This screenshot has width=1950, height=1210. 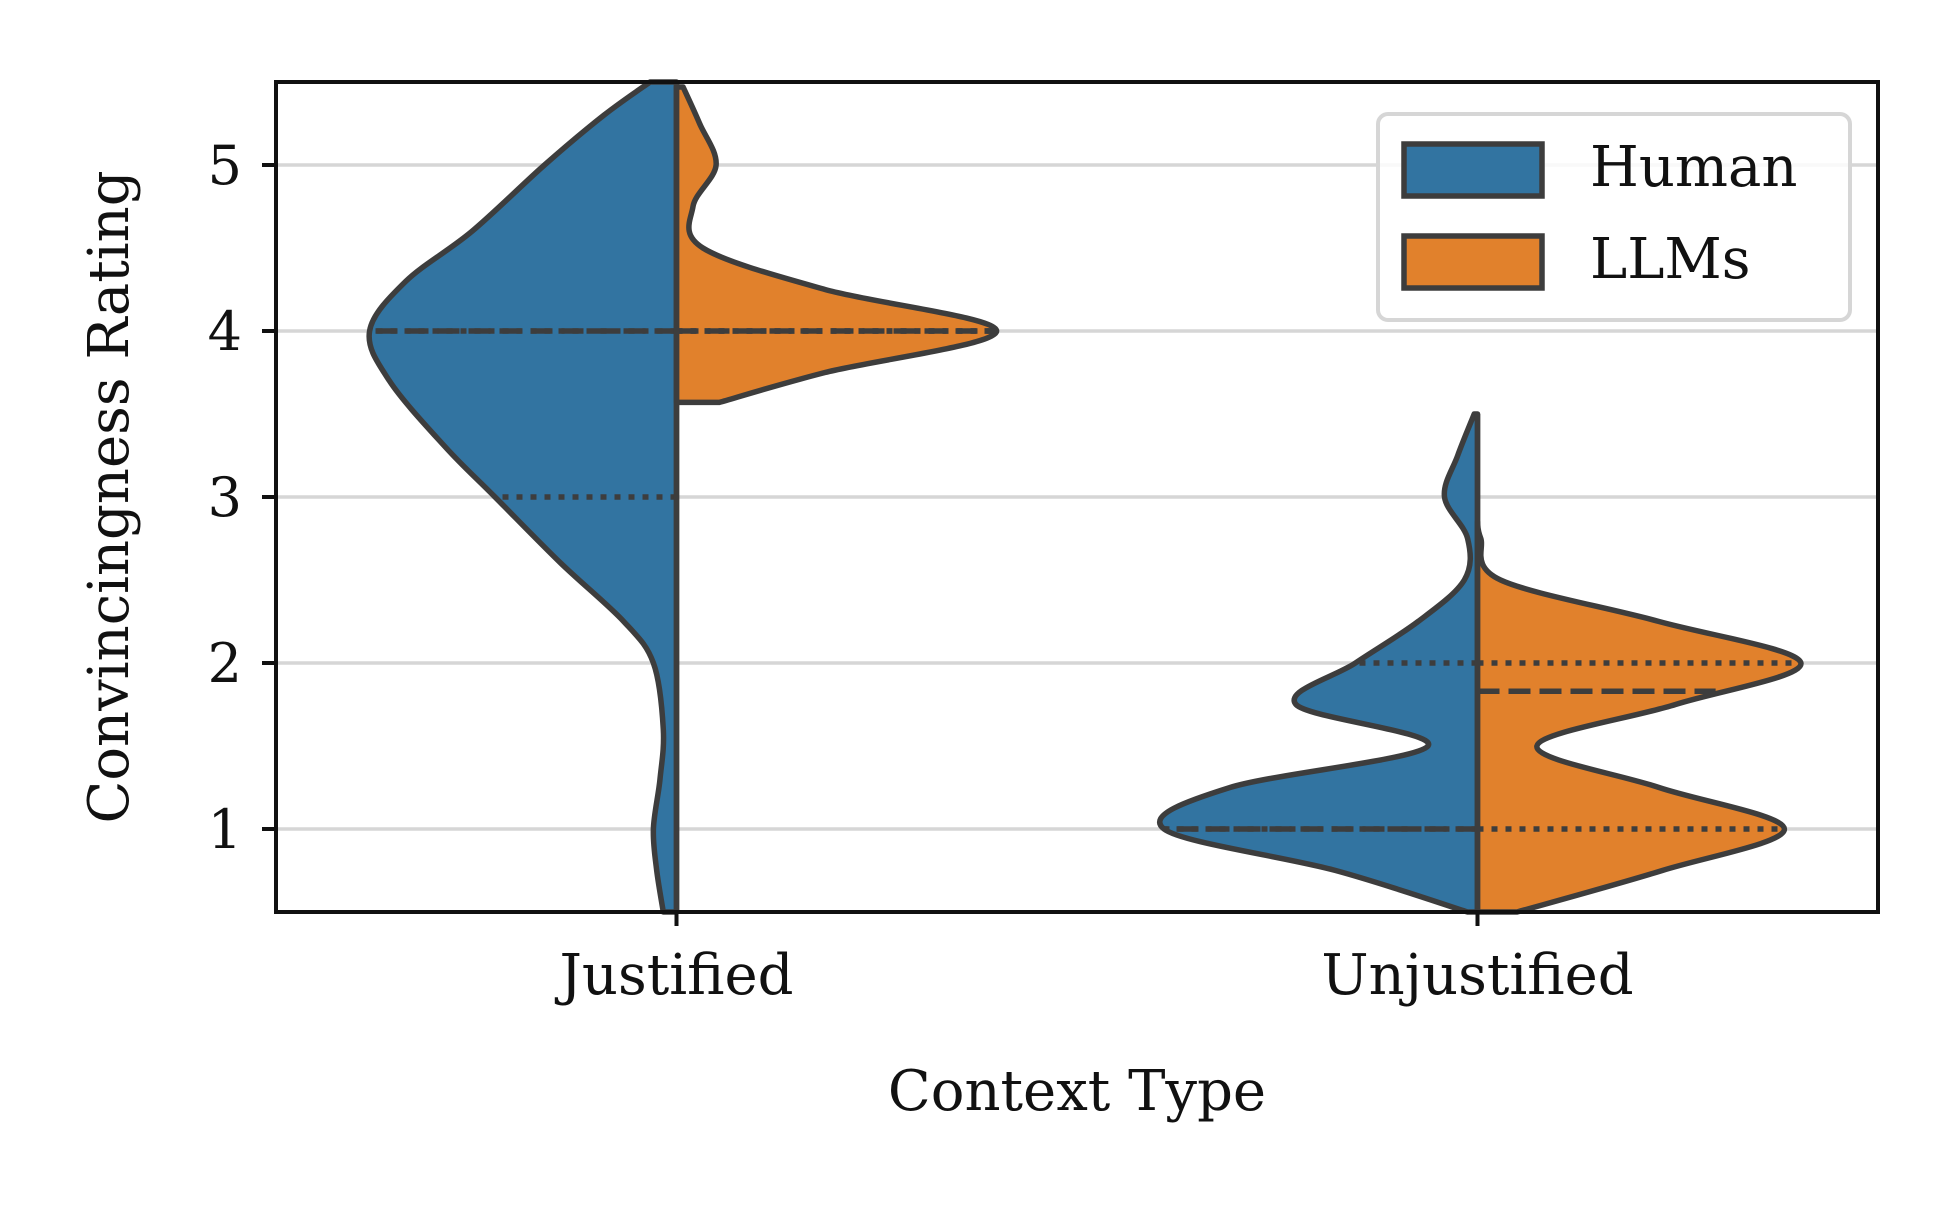 What do you see at coordinates (523, 497) in the screenshot?
I see `violin-human-justified` at bounding box center [523, 497].